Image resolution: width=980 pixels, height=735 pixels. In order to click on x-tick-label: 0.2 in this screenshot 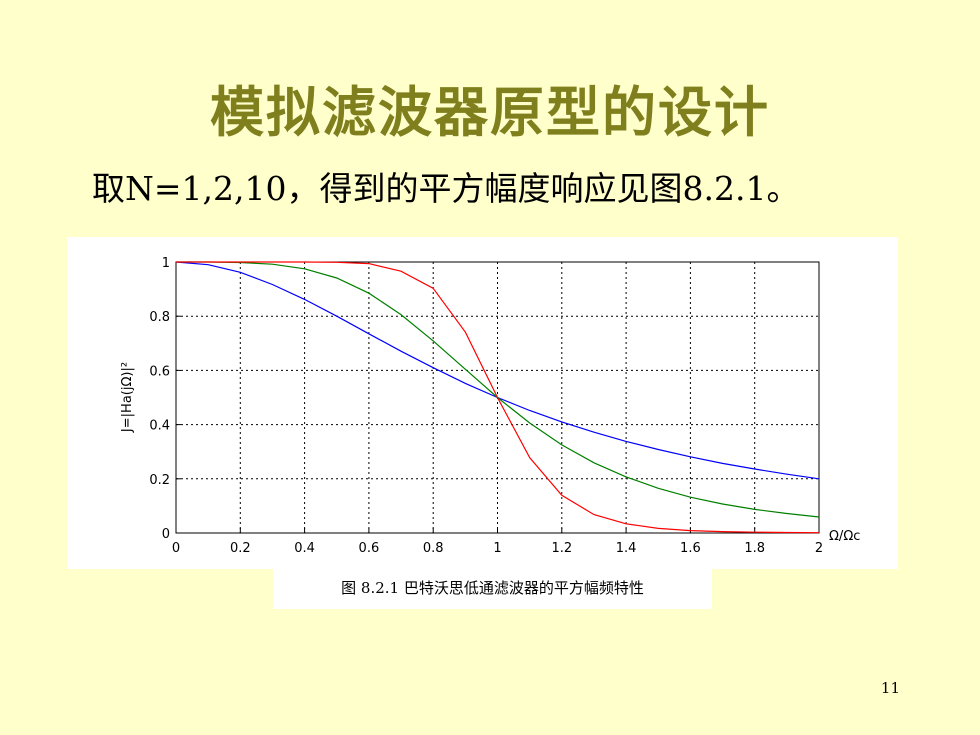, I will do `click(240, 548)`.